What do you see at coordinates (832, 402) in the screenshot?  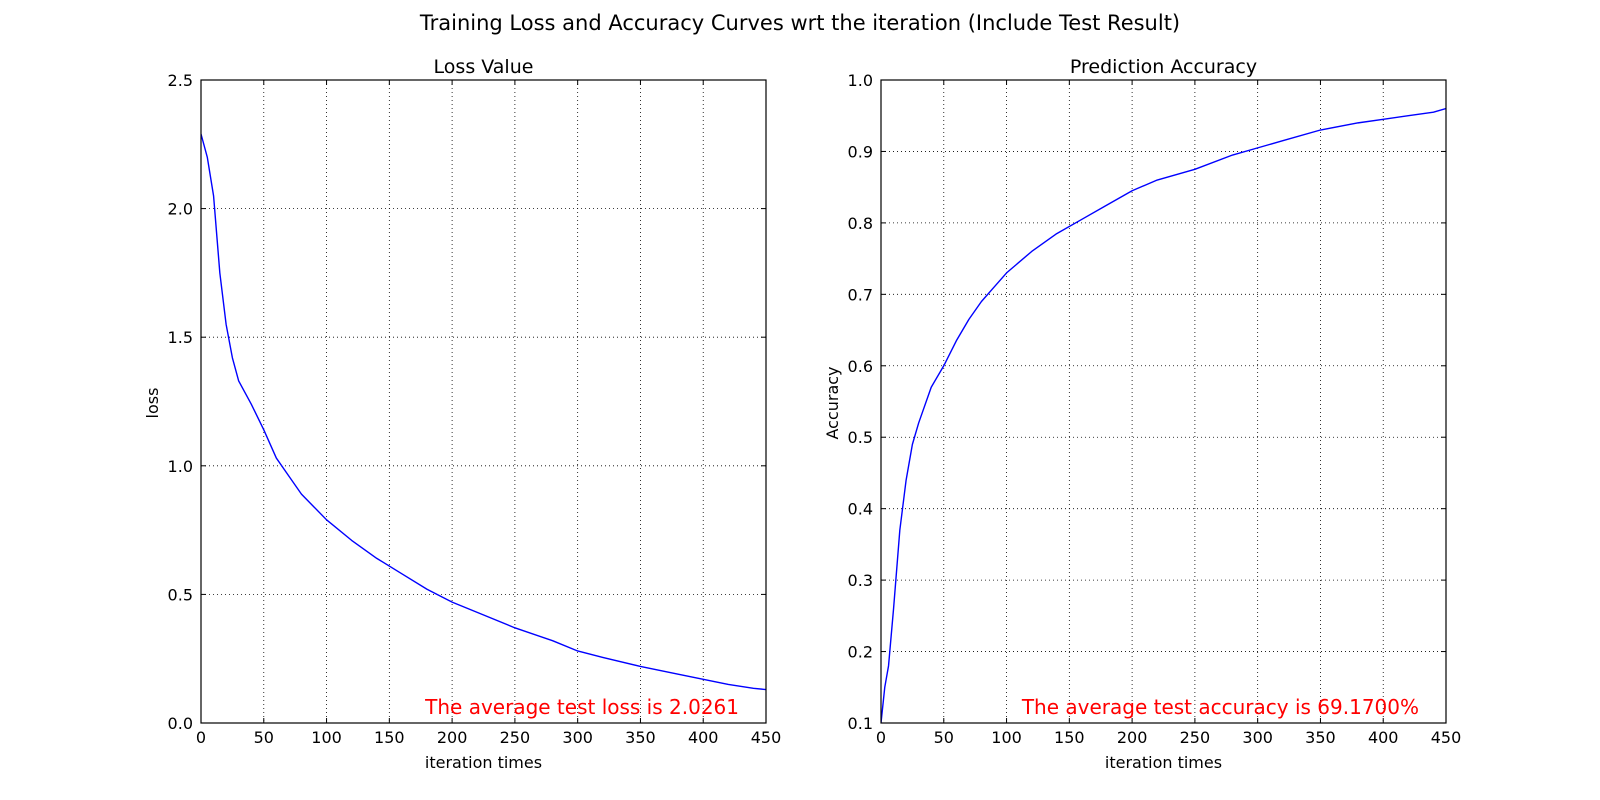 I see `accuracy-chart-ylabel: Accuracy` at bounding box center [832, 402].